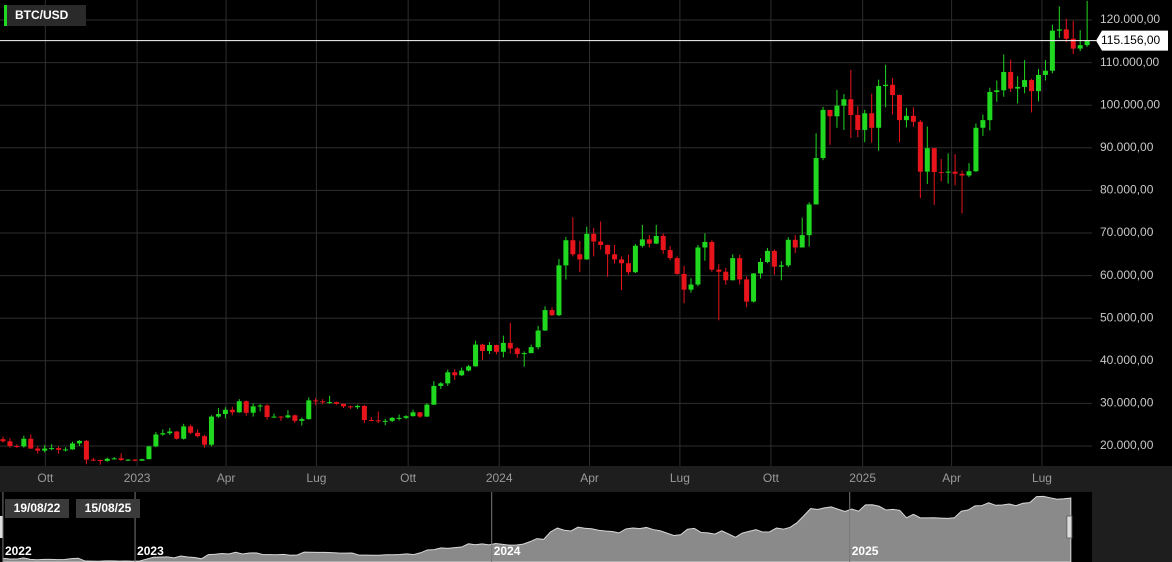 This screenshot has width=1172, height=562. Describe the element at coordinates (1130, 19) in the screenshot. I see `y-tick-label: 120.000,00` at that location.